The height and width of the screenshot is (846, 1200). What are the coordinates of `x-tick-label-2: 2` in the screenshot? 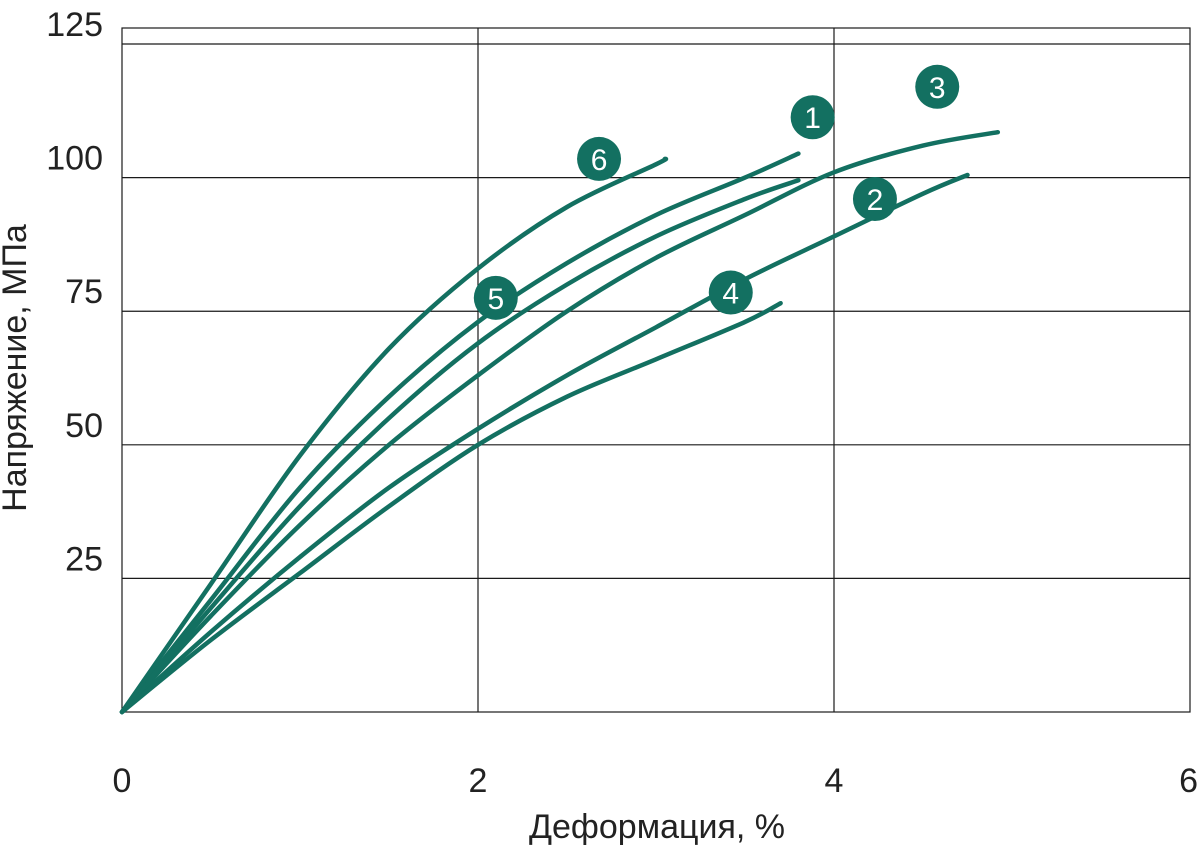 It's located at (478, 781).